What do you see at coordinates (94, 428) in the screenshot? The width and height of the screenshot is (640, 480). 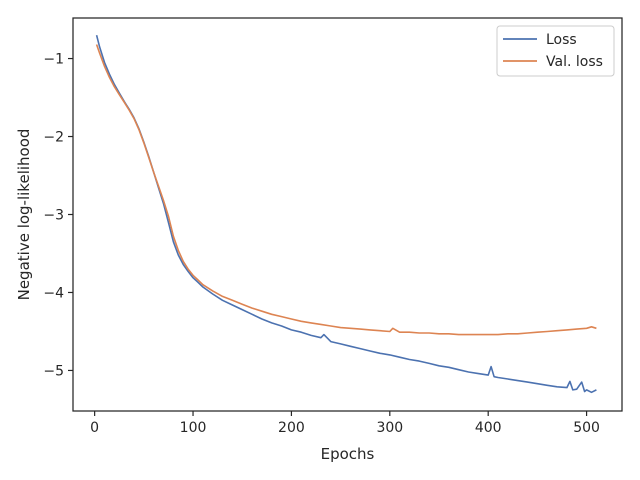 I see `x-tick-label: 0` at bounding box center [94, 428].